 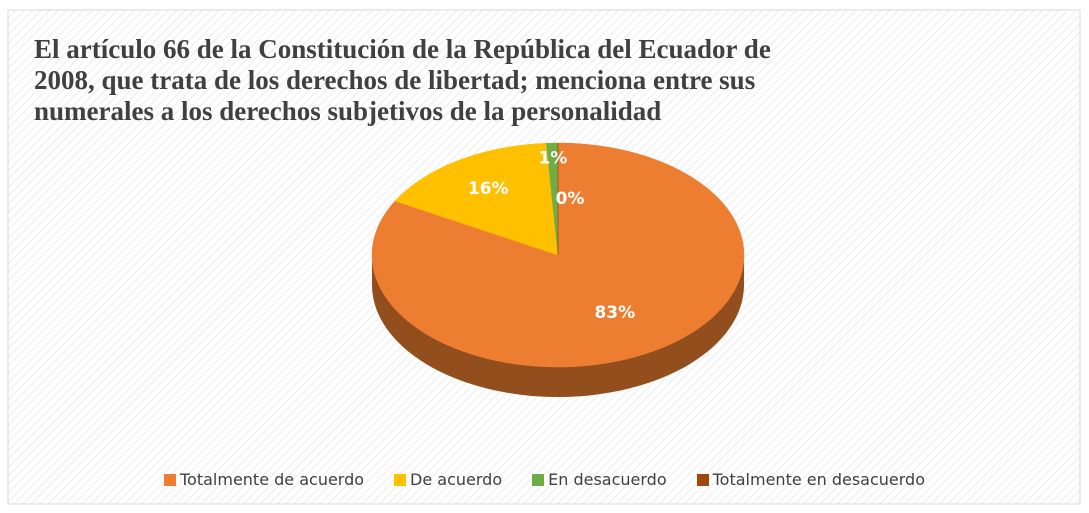 I want to click on legend-item: En desacuerdo, so click(x=599, y=479).